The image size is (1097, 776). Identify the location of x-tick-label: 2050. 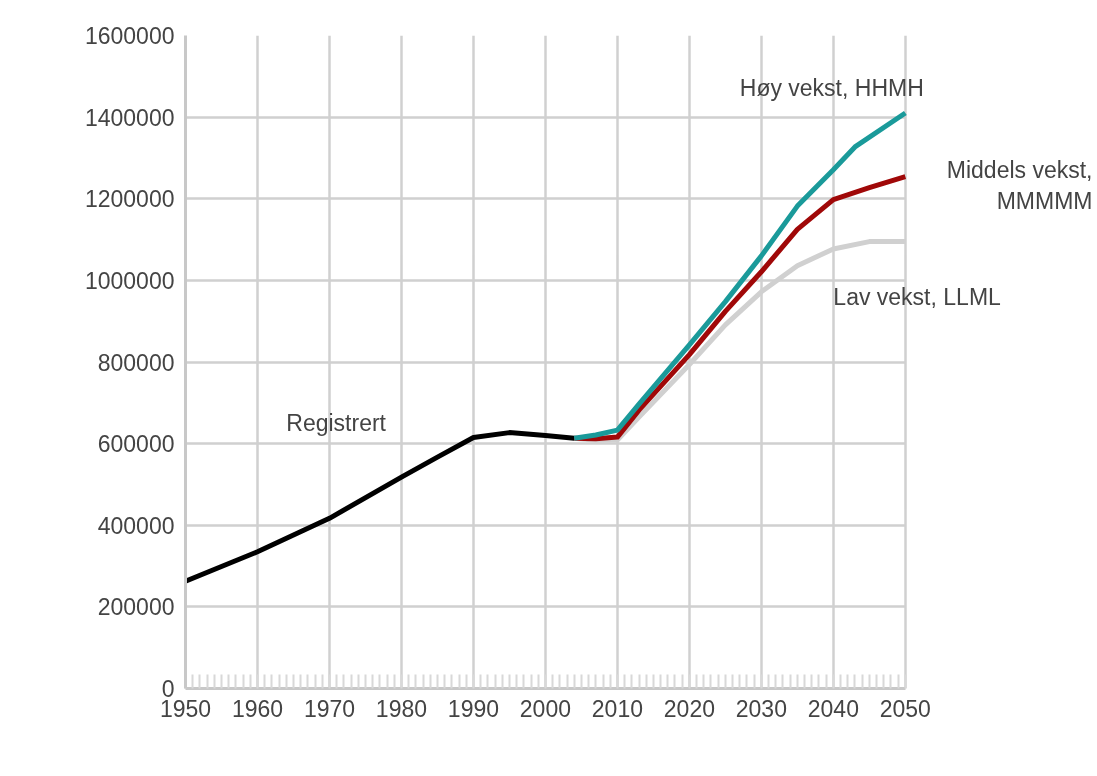
(905, 708).